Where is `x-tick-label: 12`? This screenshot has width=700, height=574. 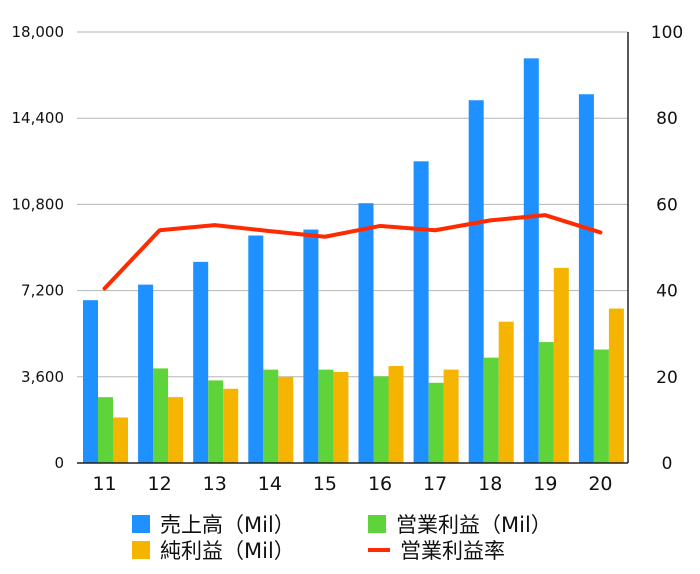 x-tick-label: 12 is located at coordinates (160, 484).